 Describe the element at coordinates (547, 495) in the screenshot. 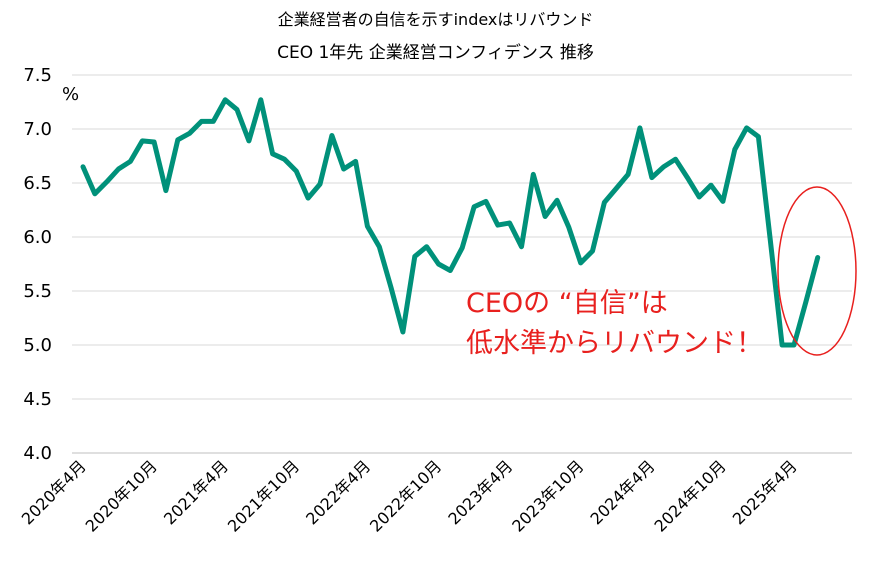

I see `x-tick-label: 2023年10月` at that location.